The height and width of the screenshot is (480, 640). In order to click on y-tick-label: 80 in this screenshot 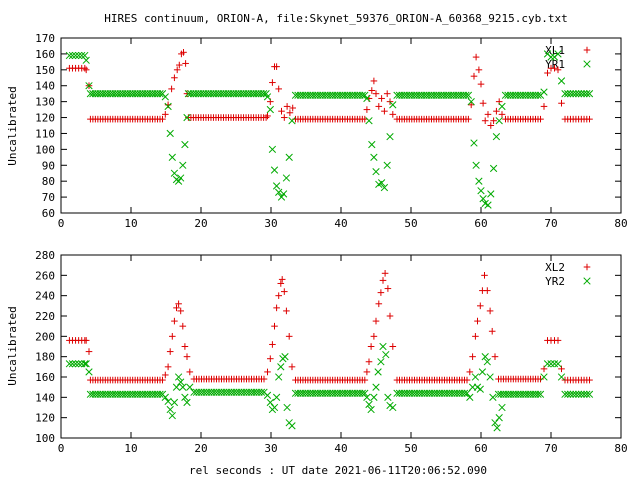, I will do `click(48, 181)`.